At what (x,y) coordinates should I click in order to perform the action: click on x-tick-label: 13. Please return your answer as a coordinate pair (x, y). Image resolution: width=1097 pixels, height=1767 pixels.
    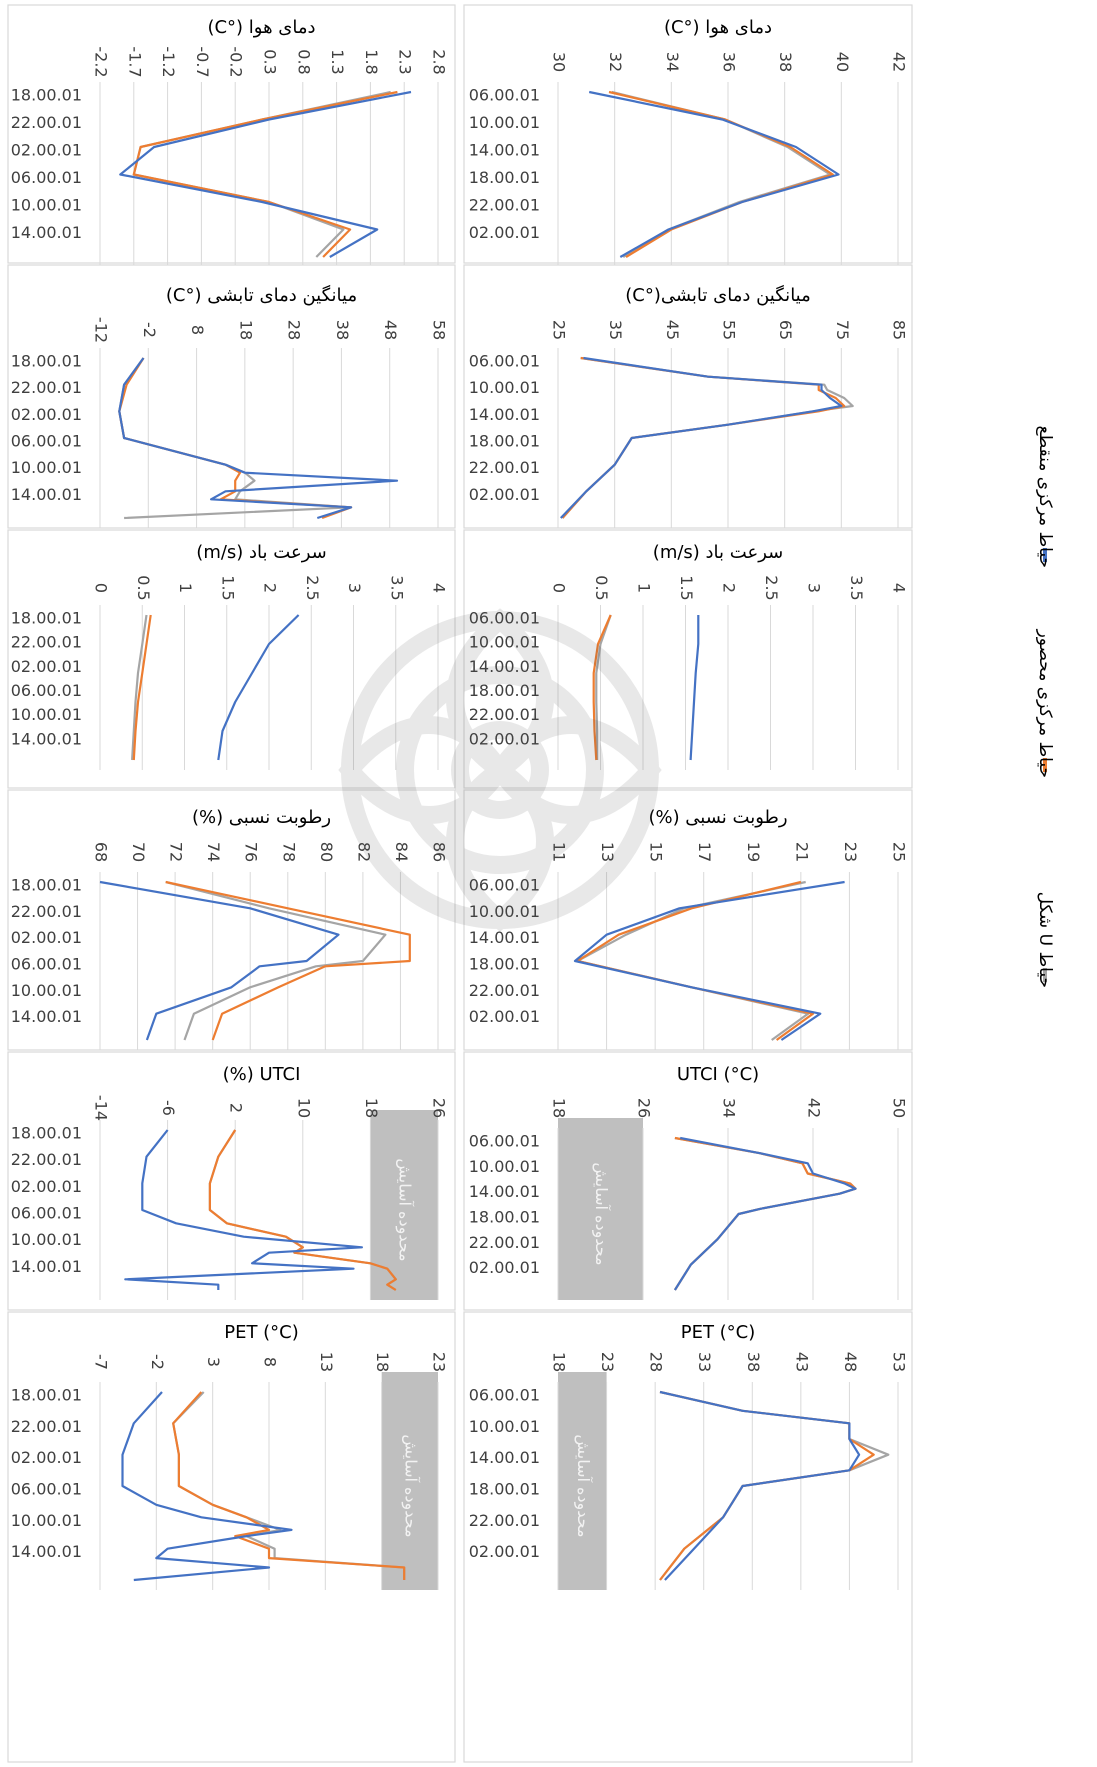
    Looking at the image, I should click on (326, 1362).